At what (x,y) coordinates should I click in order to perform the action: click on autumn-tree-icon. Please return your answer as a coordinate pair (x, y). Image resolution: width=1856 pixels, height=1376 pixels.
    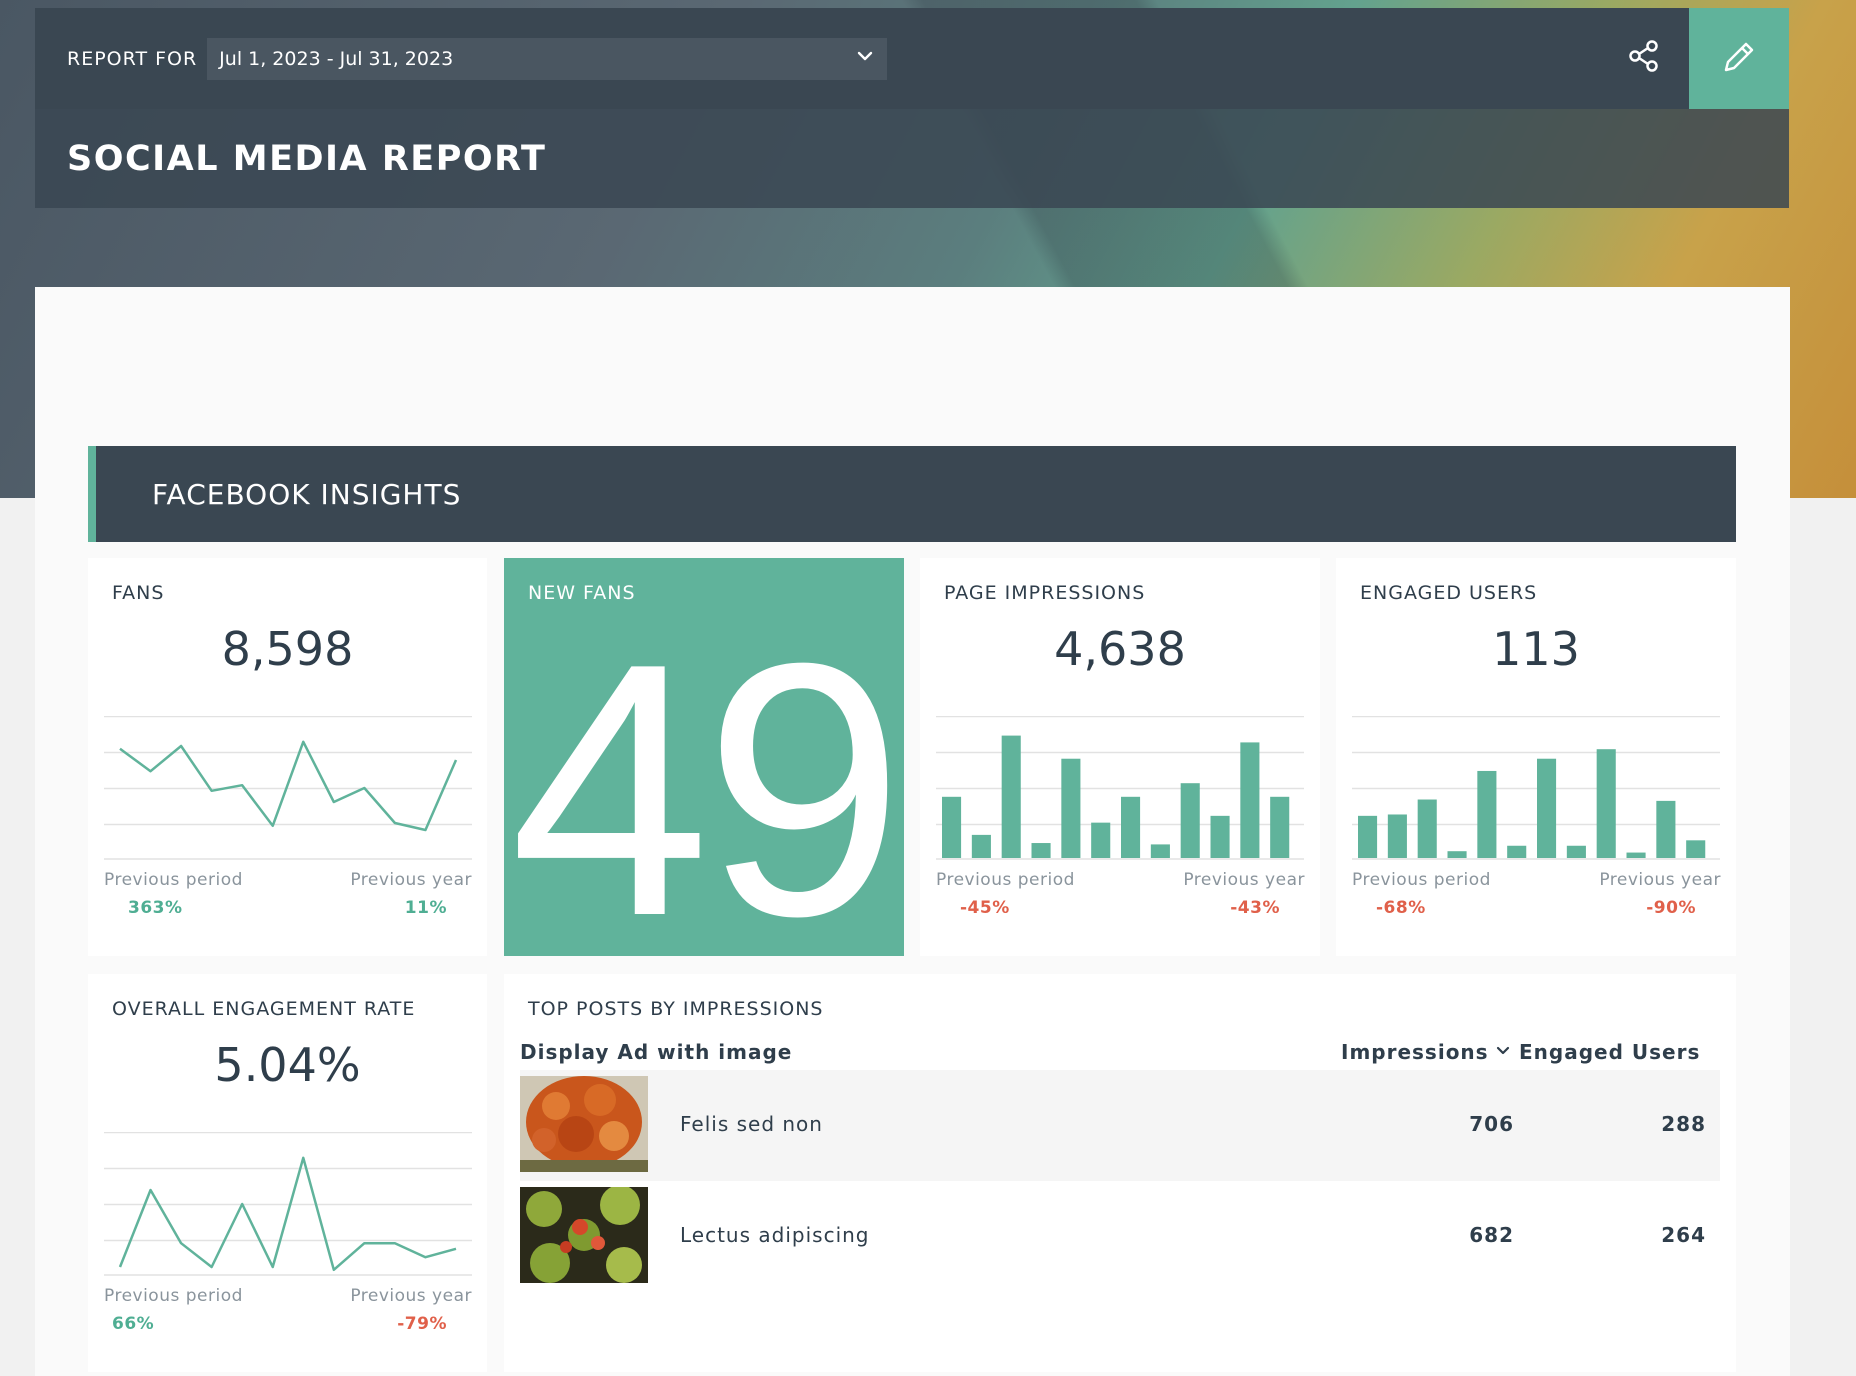
    Looking at the image, I should click on (584, 1124).